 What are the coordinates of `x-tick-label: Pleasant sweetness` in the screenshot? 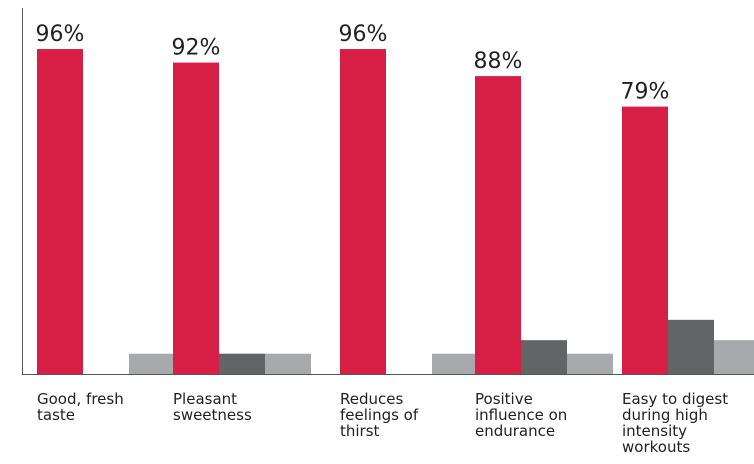 It's located at (212, 407).